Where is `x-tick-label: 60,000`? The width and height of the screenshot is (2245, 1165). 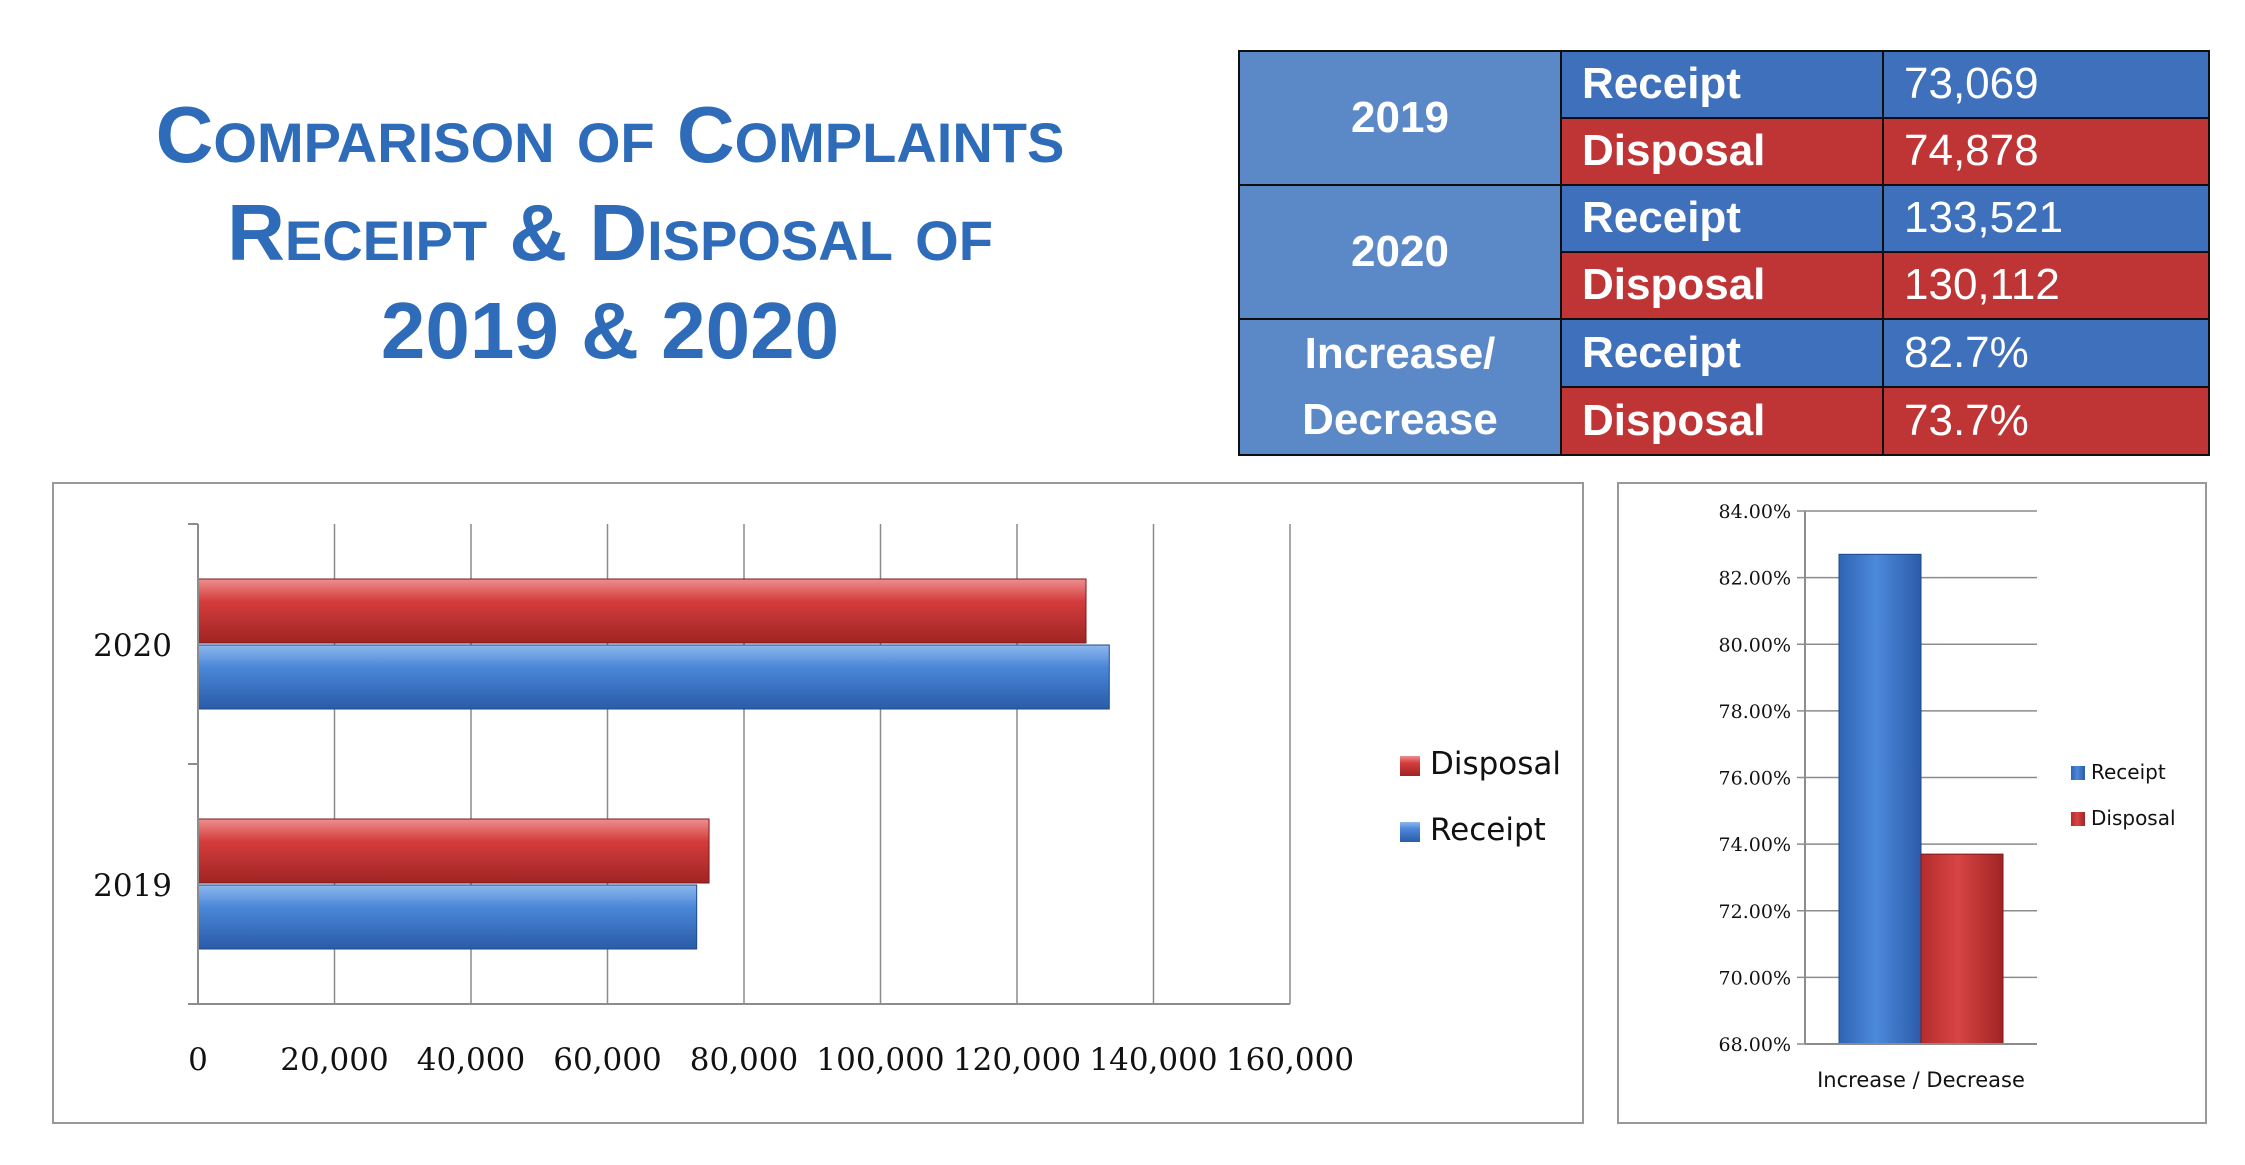 x-tick-label: 60,000 is located at coordinates (607, 1060).